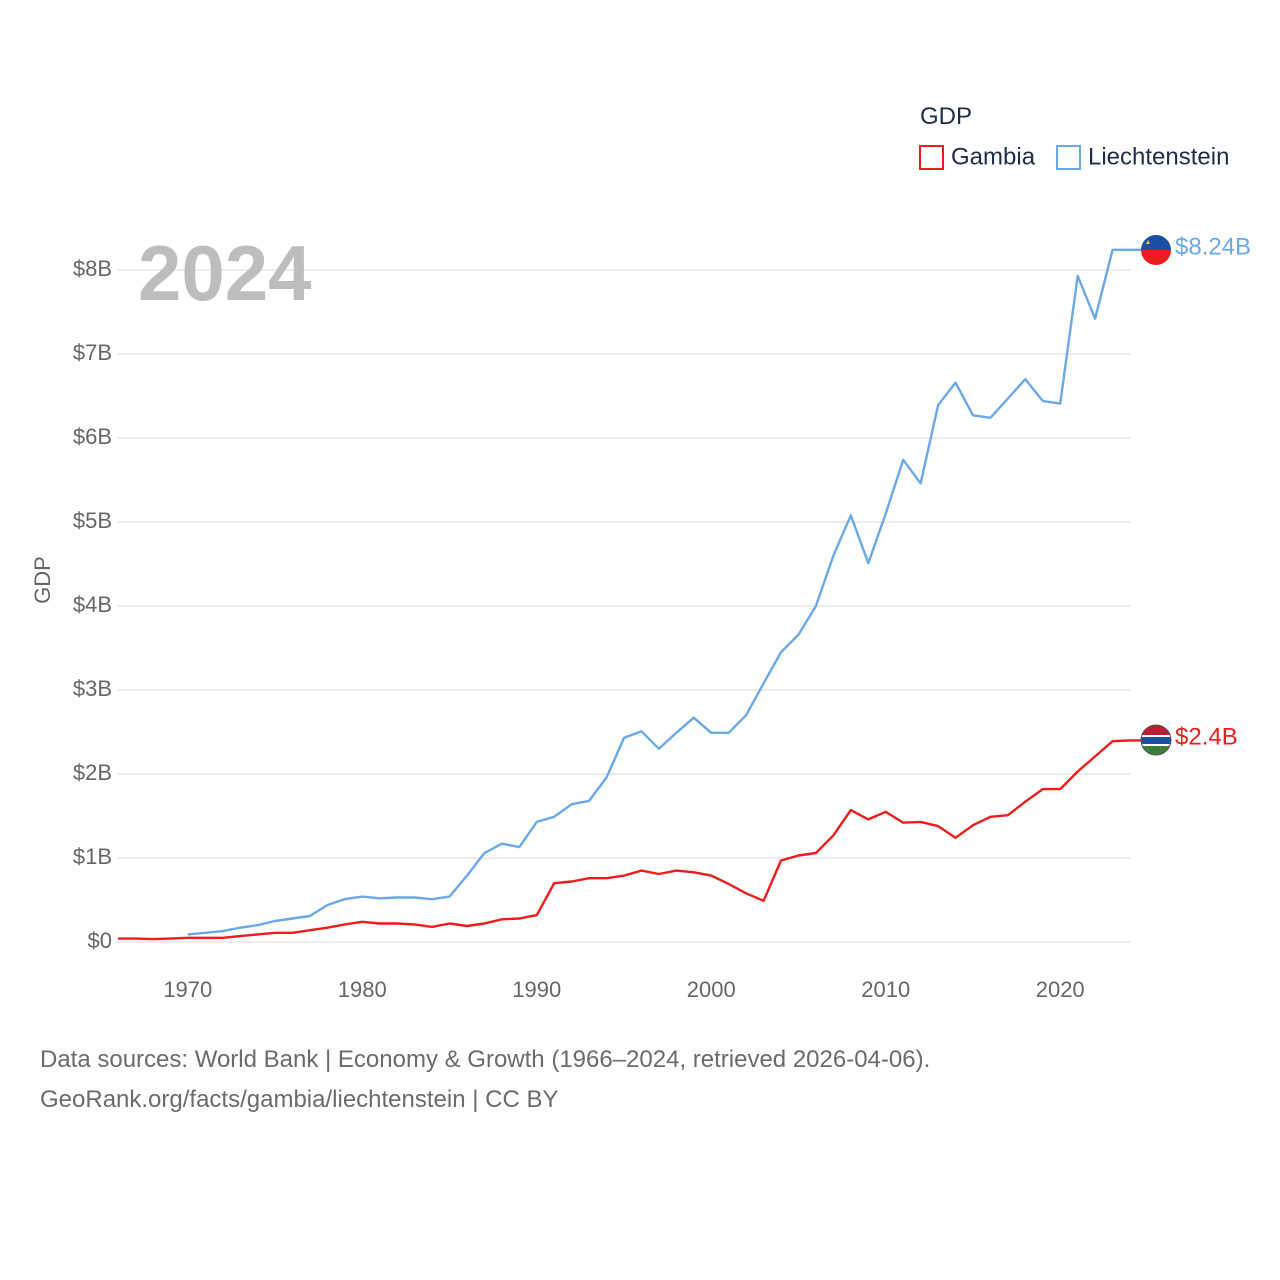  I want to click on x-tick-label: 1970, so click(187, 989).